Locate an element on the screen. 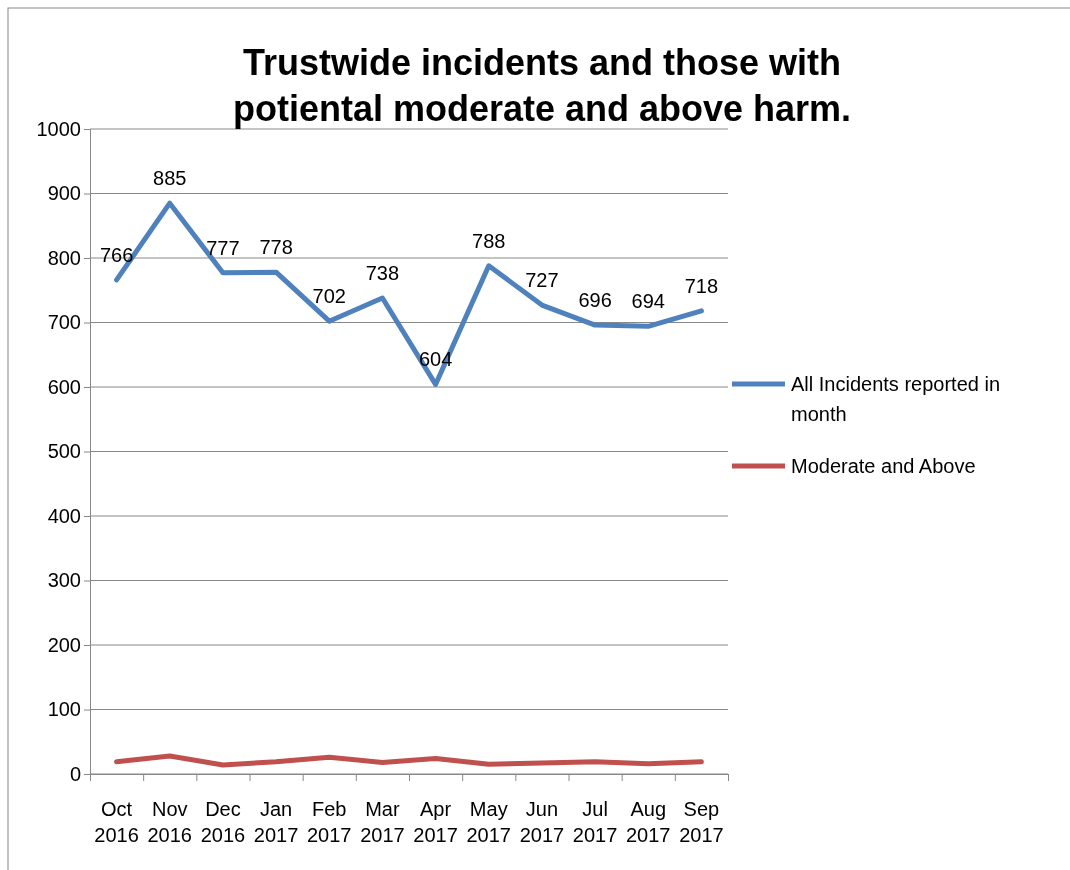  x-tick-label: Jan 2017 is located at coordinates (276, 822).